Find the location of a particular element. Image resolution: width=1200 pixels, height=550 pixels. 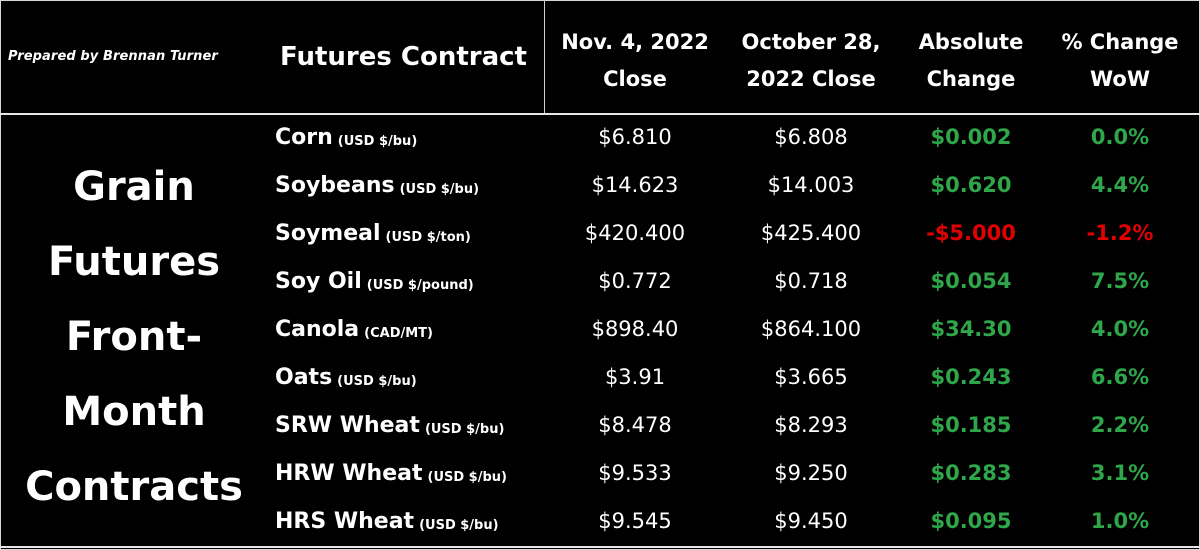

header-column-divider is located at coordinates (544, 56).